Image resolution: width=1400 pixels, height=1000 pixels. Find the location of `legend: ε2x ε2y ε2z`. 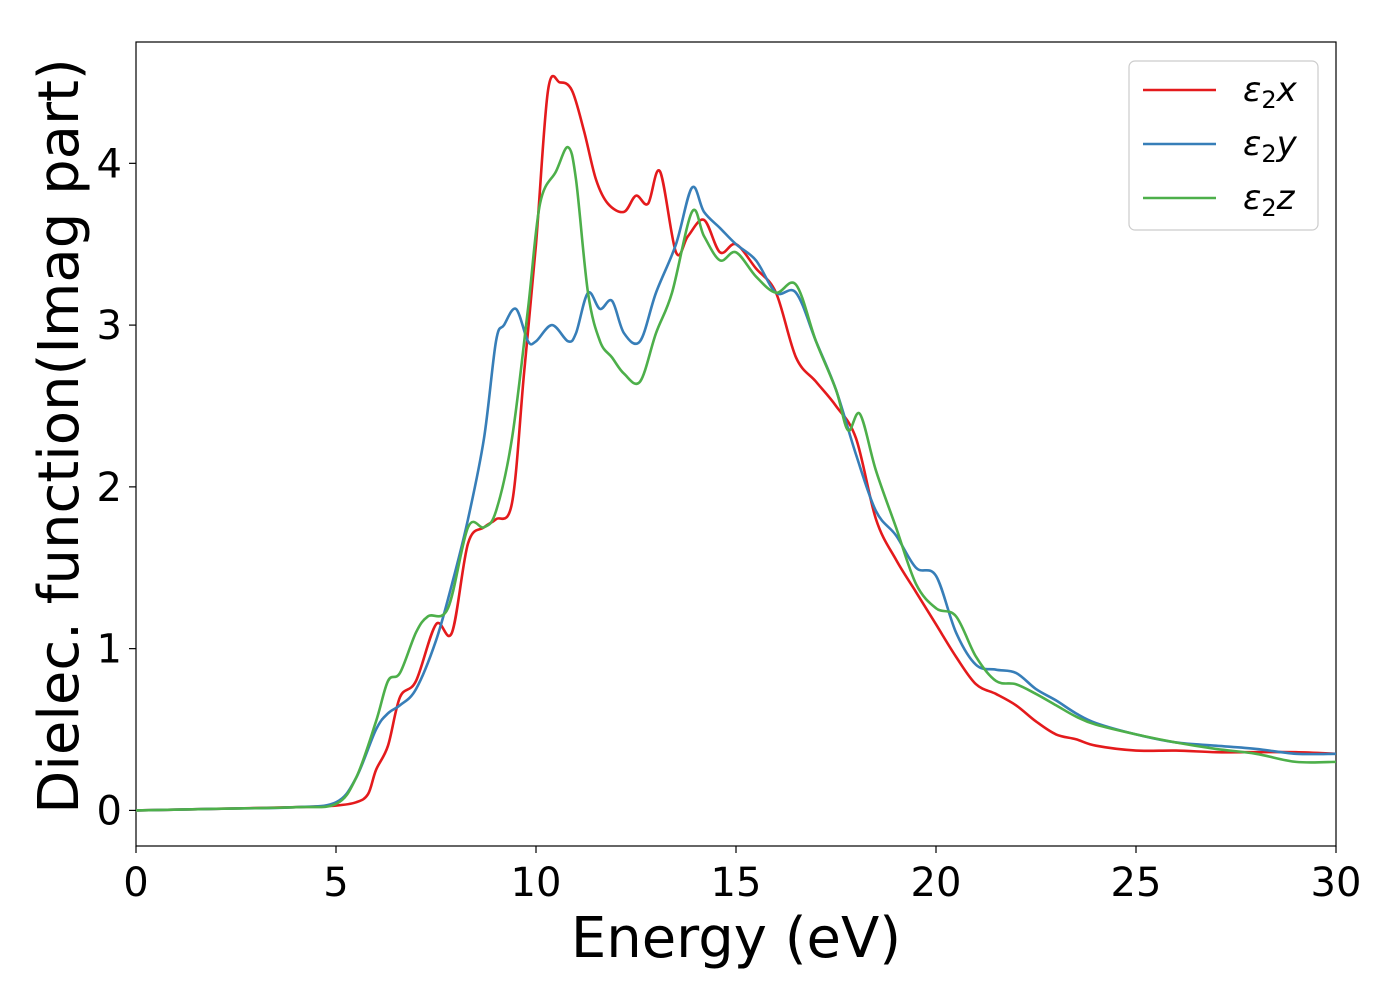

legend: ε2x ε2y ε2z is located at coordinates (1223, 145).